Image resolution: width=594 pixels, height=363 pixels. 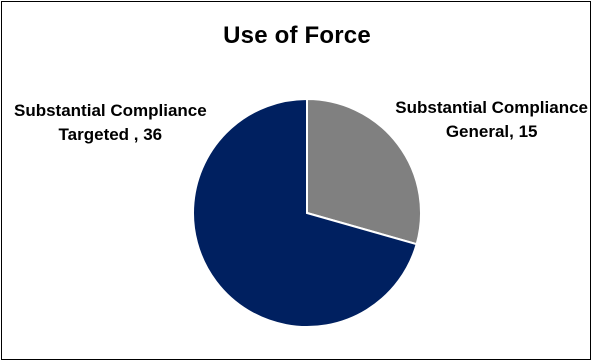 What do you see at coordinates (364, 171) in the screenshot?
I see `pie-slice-general` at bounding box center [364, 171].